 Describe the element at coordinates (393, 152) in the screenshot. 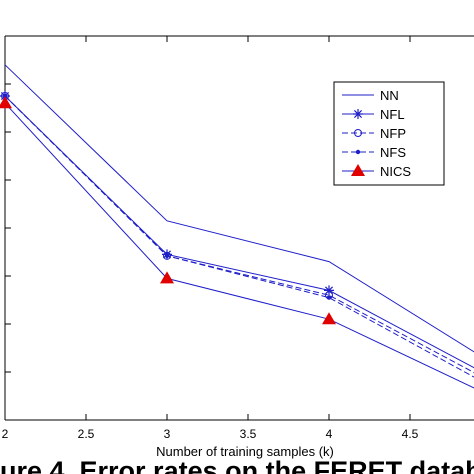

I see `legend-label: NFS` at that location.